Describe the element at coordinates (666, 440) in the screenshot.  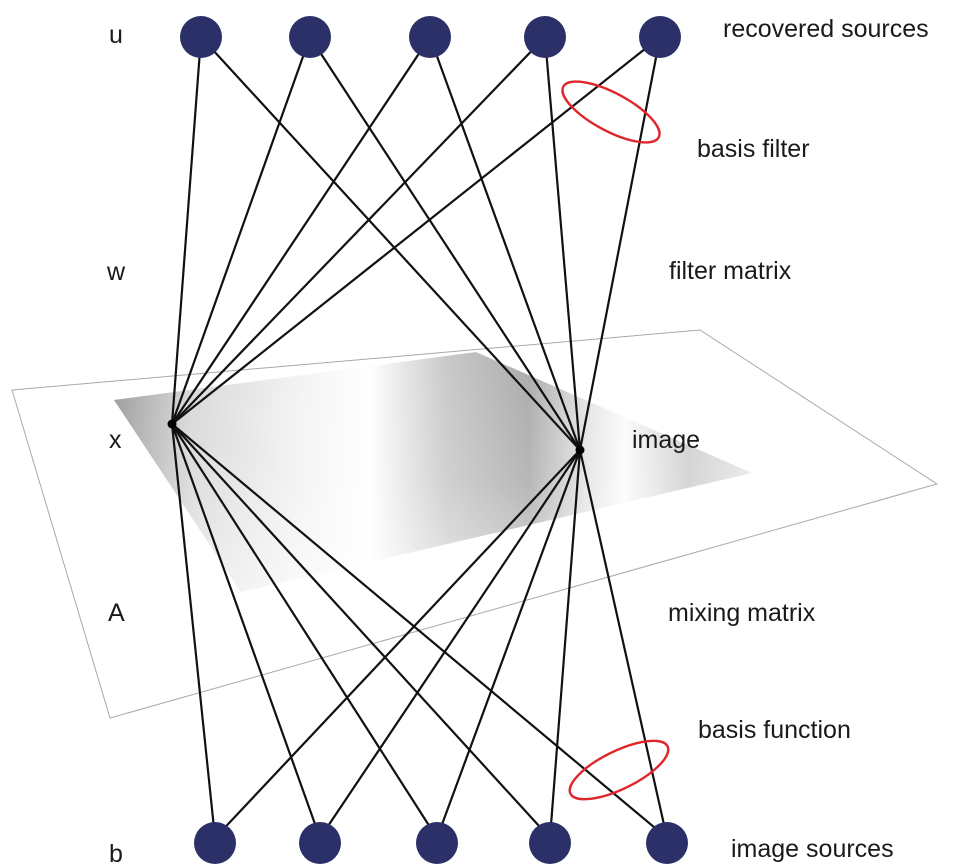
I see `image-label: image` at that location.